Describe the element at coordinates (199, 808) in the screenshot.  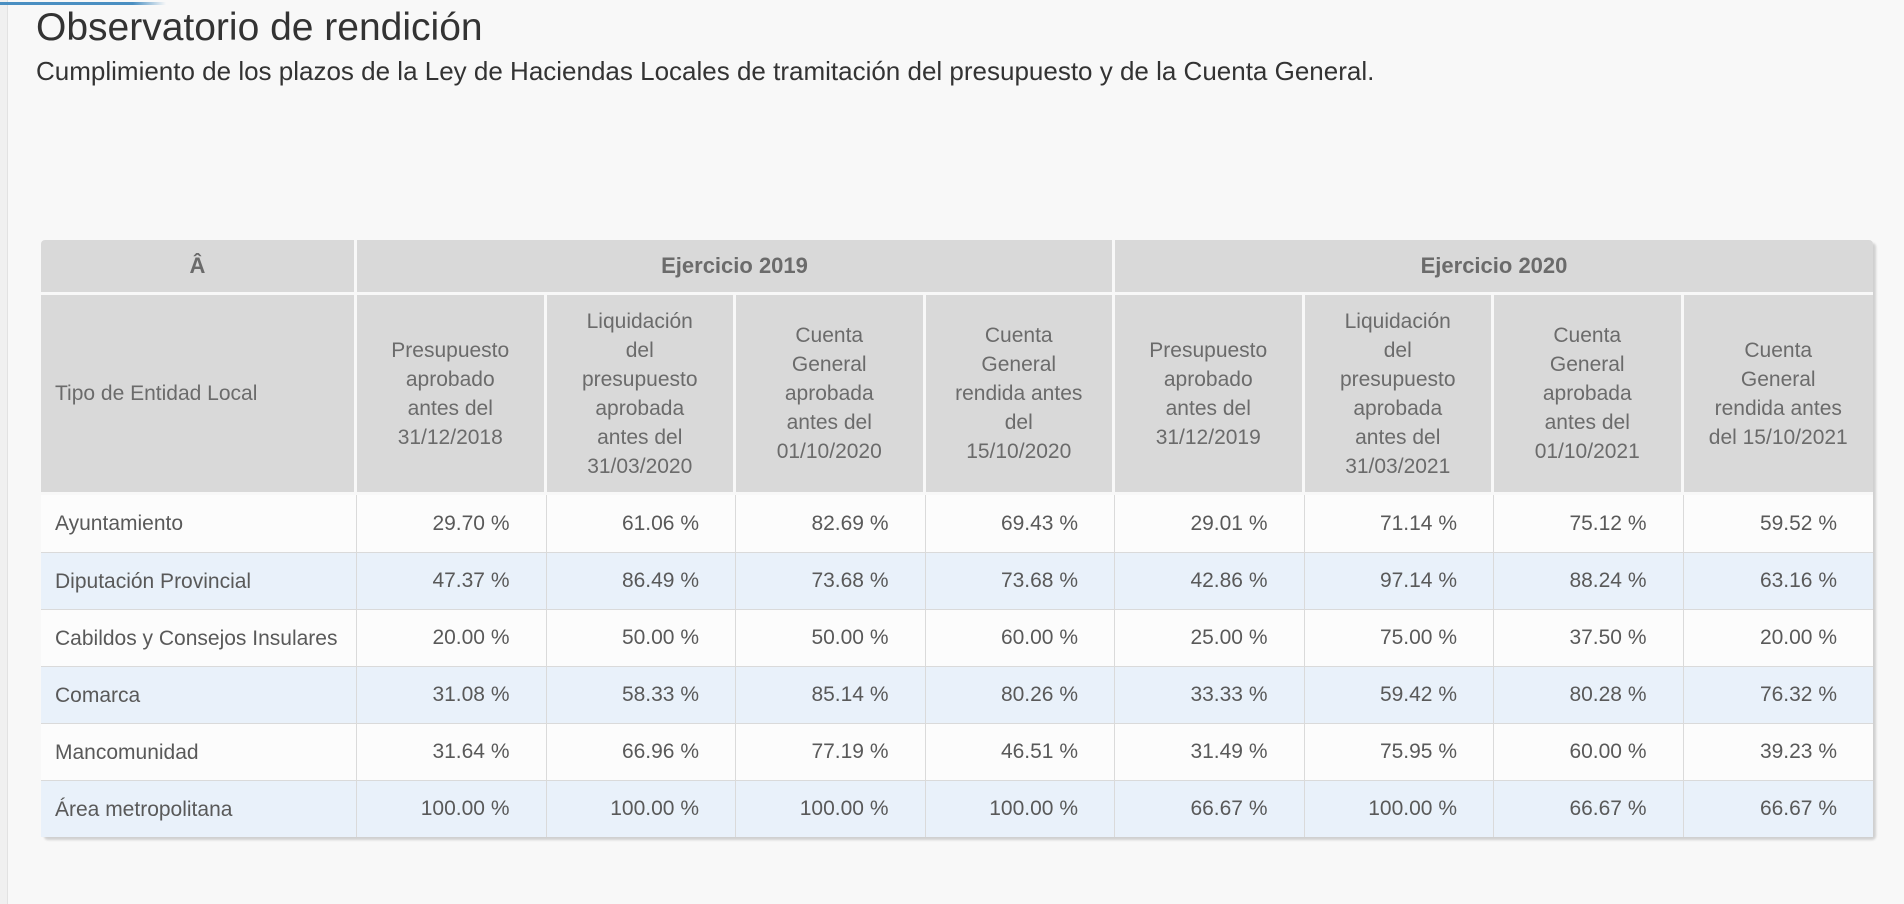
I see `row-label: Área metropolitana` at that location.